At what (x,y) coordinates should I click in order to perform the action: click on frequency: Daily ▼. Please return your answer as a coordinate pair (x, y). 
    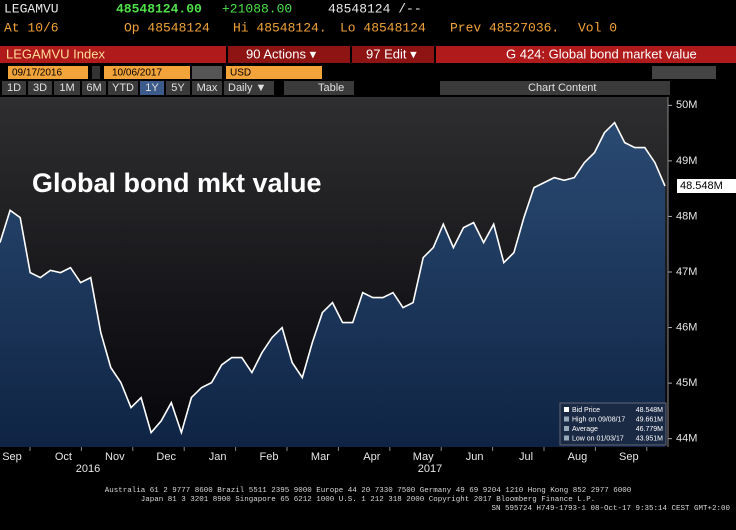
    Looking at the image, I should click on (247, 88).